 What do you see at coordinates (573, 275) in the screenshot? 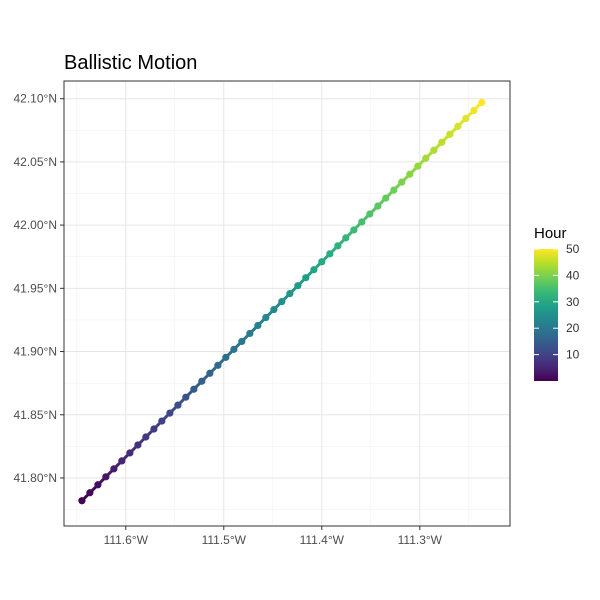
I see `legend-tick-label: 40` at bounding box center [573, 275].